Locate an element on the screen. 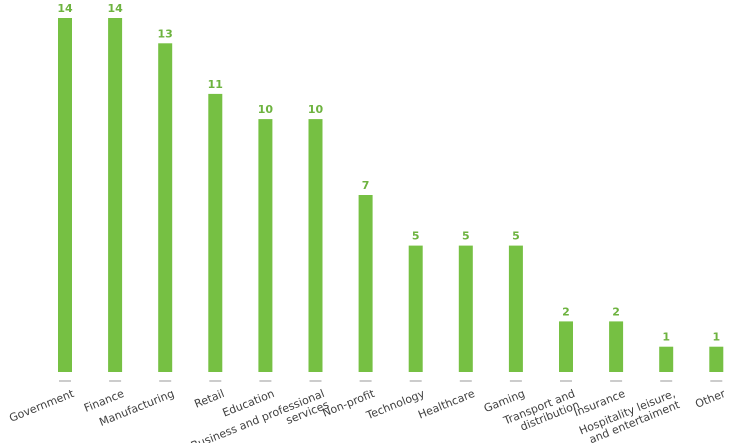 The image size is (747, 443). value-label-business-and-professional-services: 10 is located at coordinates (316, 109).